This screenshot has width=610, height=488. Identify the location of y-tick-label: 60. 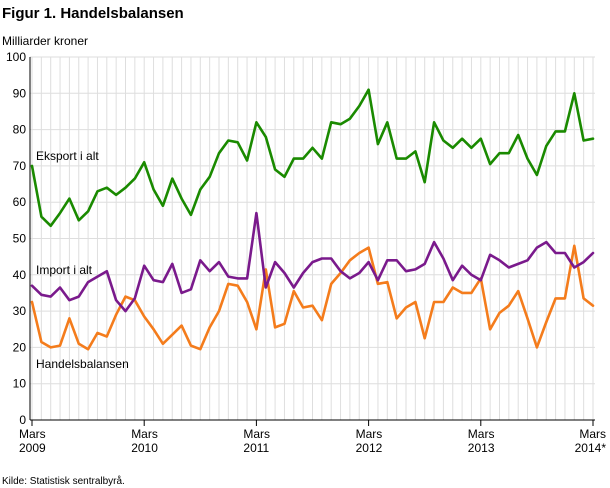
(20, 202).